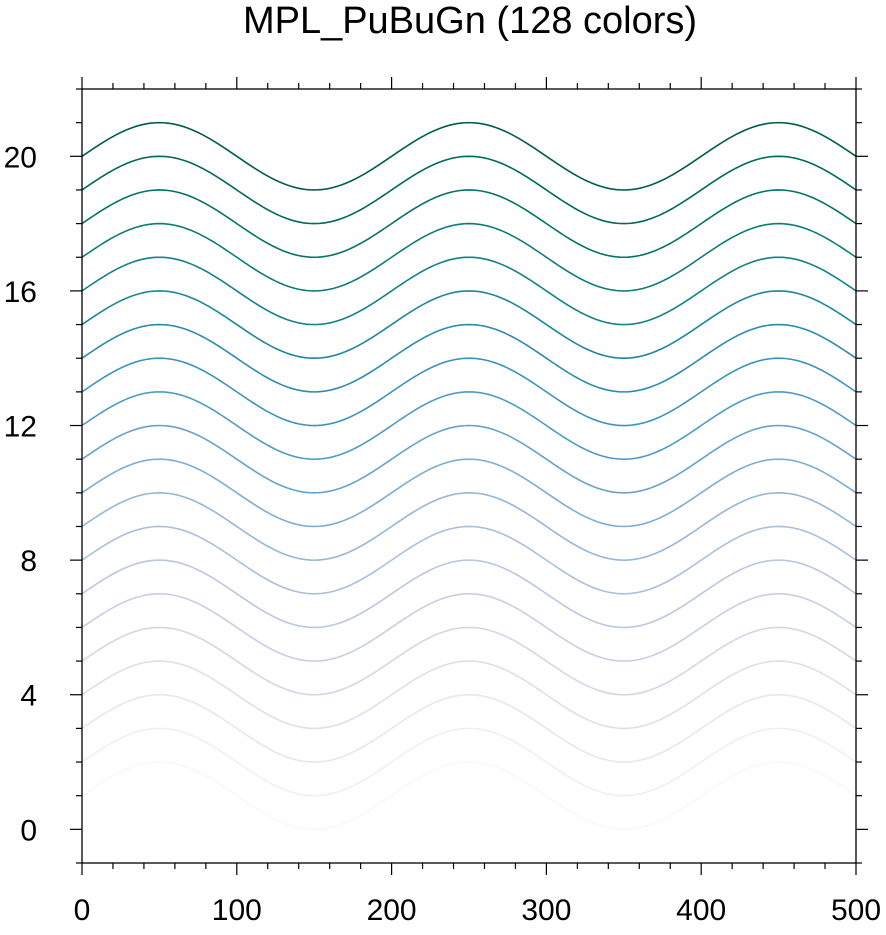 This screenshot has width=886, height=935. I want to click on x-tick-label: 0, so click(82, 910).